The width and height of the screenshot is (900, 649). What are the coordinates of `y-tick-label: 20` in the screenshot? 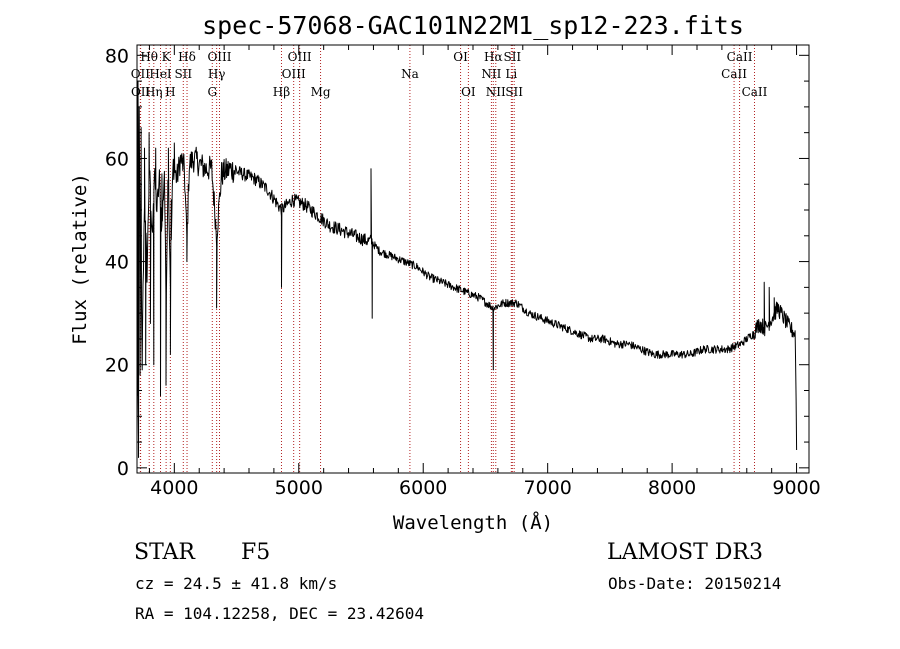 It's located at (117, 366).